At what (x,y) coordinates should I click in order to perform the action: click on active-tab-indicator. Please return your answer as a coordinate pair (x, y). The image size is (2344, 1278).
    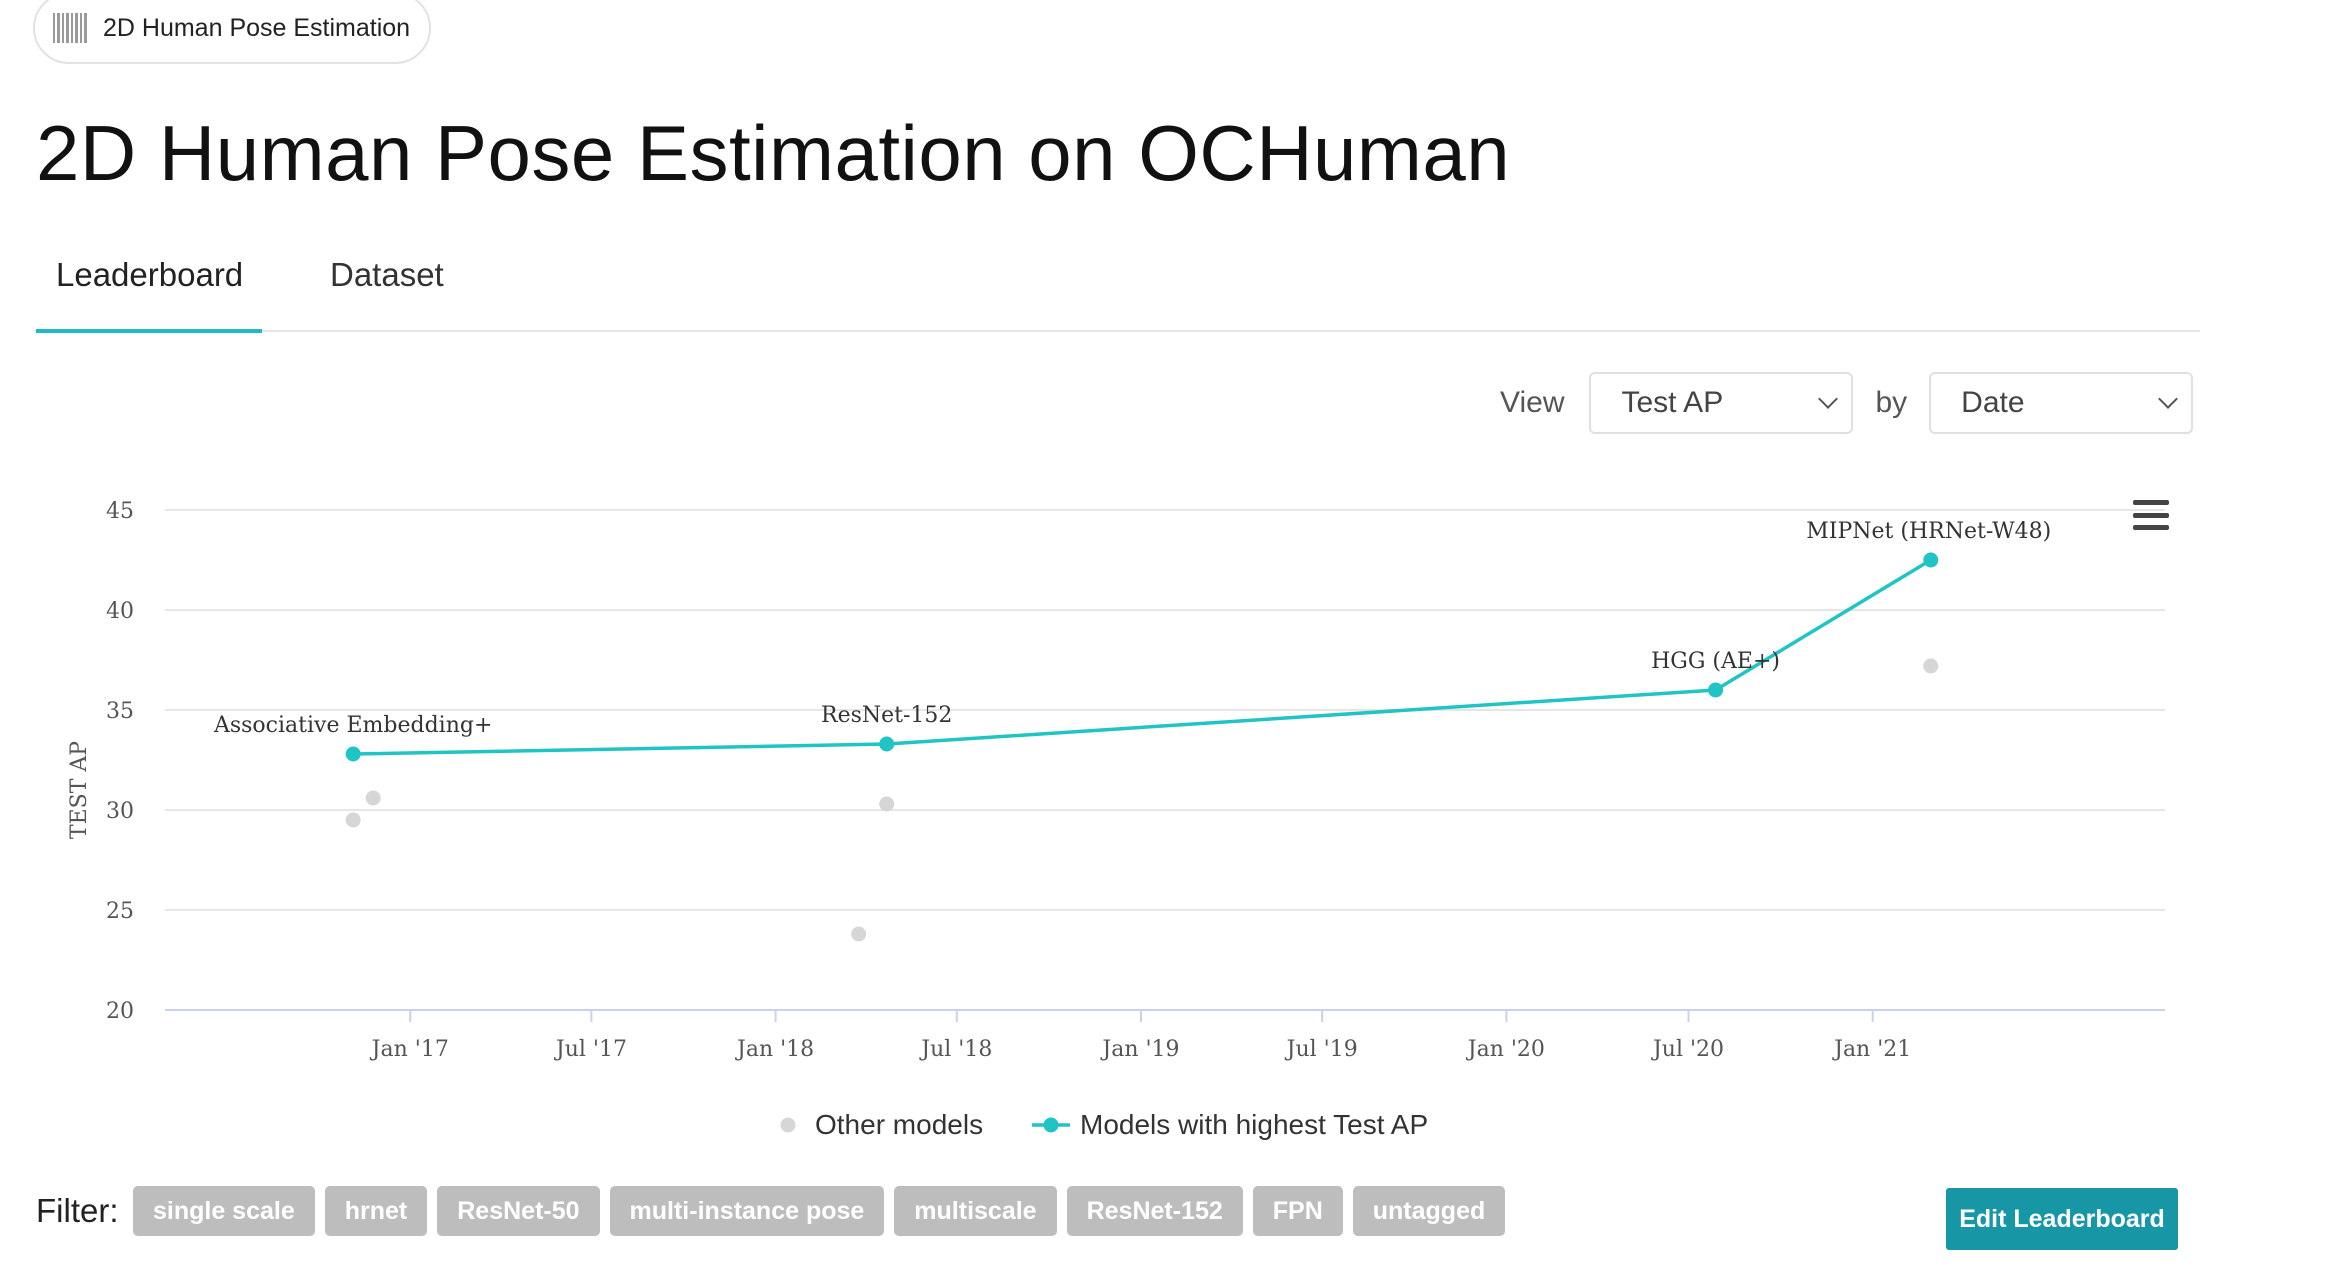
    Looking at the image, I should click on (149, 331).